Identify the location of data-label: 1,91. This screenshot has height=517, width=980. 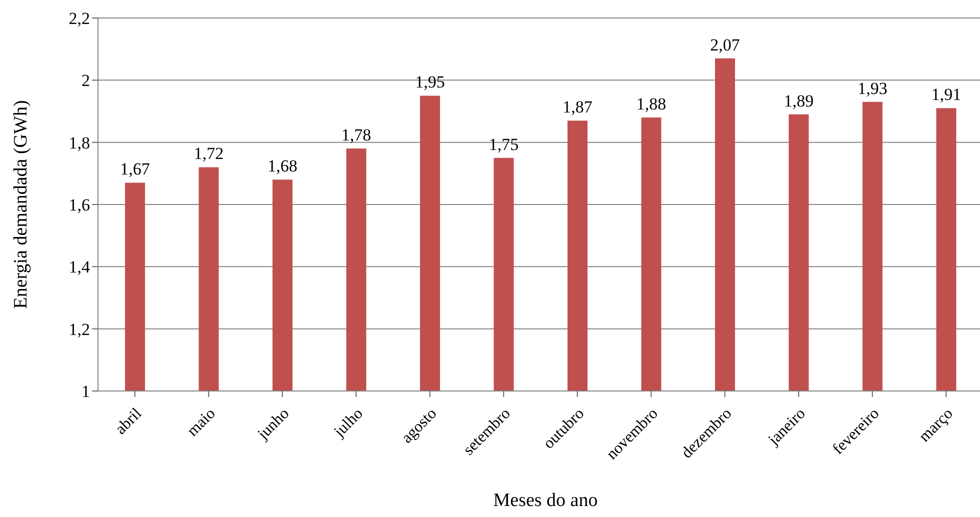
(946, 94).